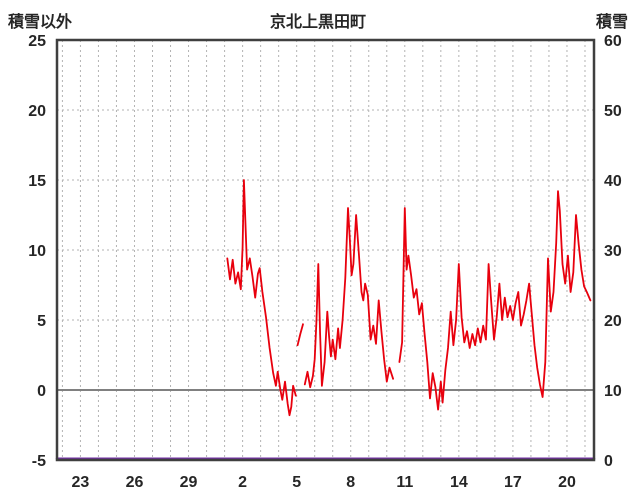 Image resolution: width=636 pixels, height=501 pixels. Describe the element at coordinates (37, 111) in the screenshot. I see `y-left-tick-label: 20` at that location.